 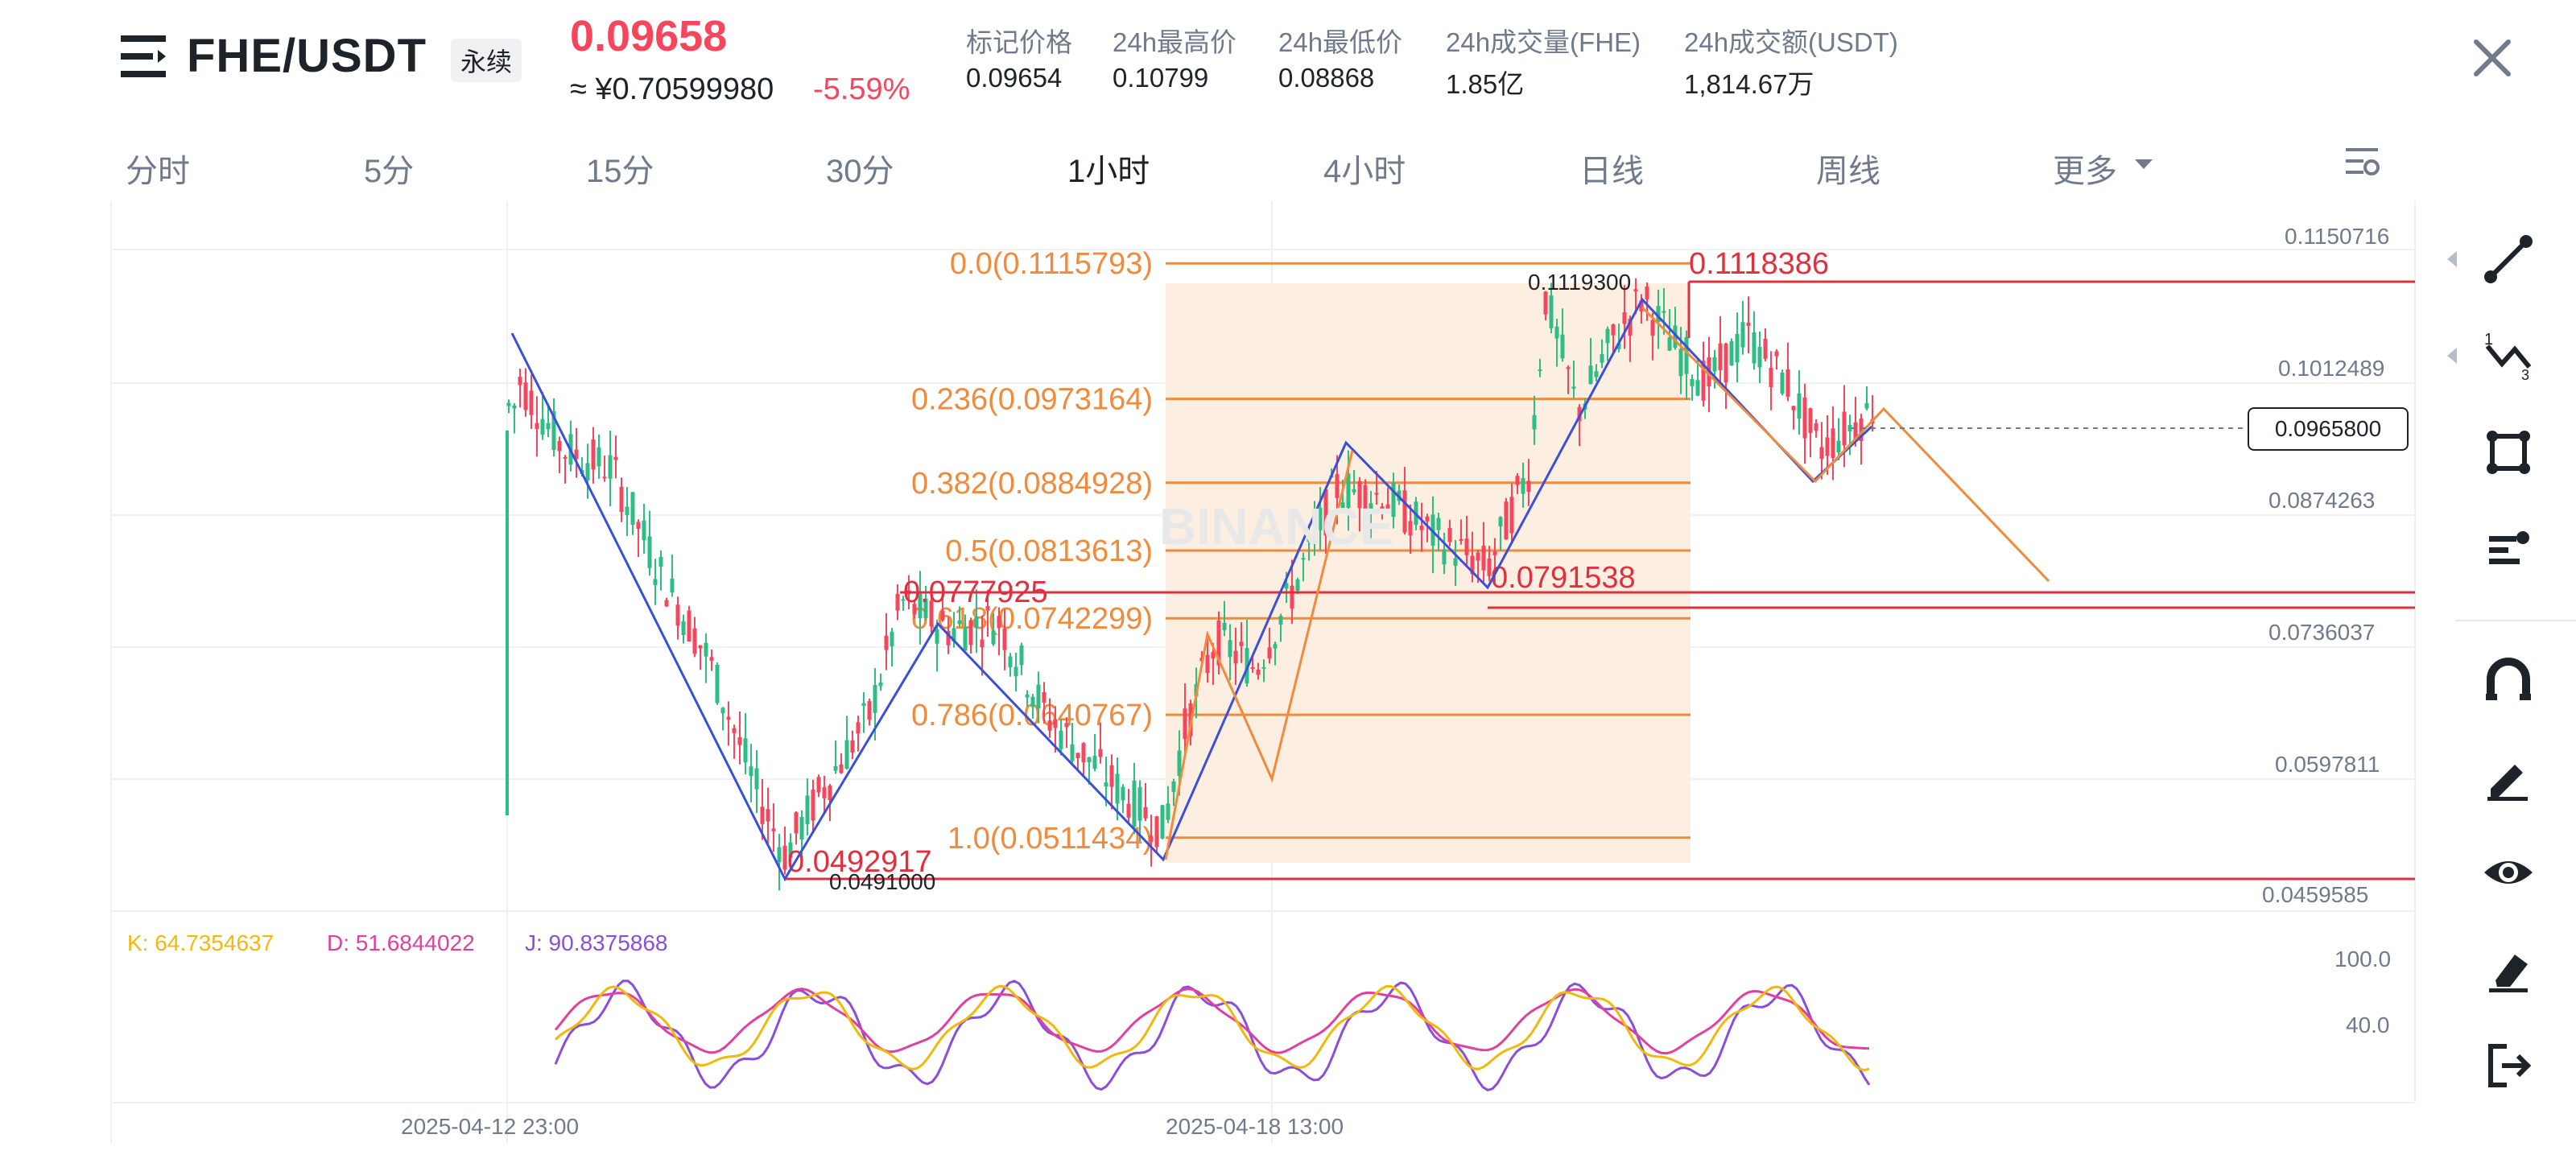 I want to click on tab-5m: 5分, so click(x=389, y=171).